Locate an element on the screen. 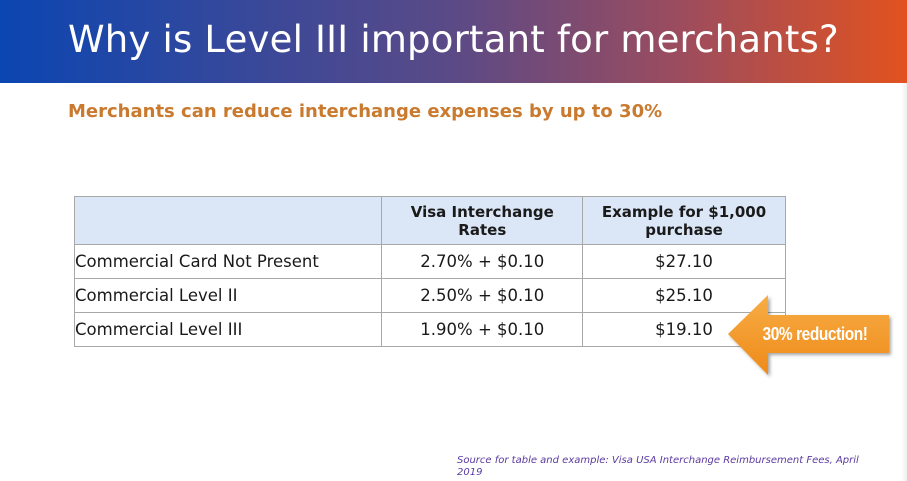 This screenshot has height=481, width=907. row-label: Commercial Level III is located at coordinates (228, 329).